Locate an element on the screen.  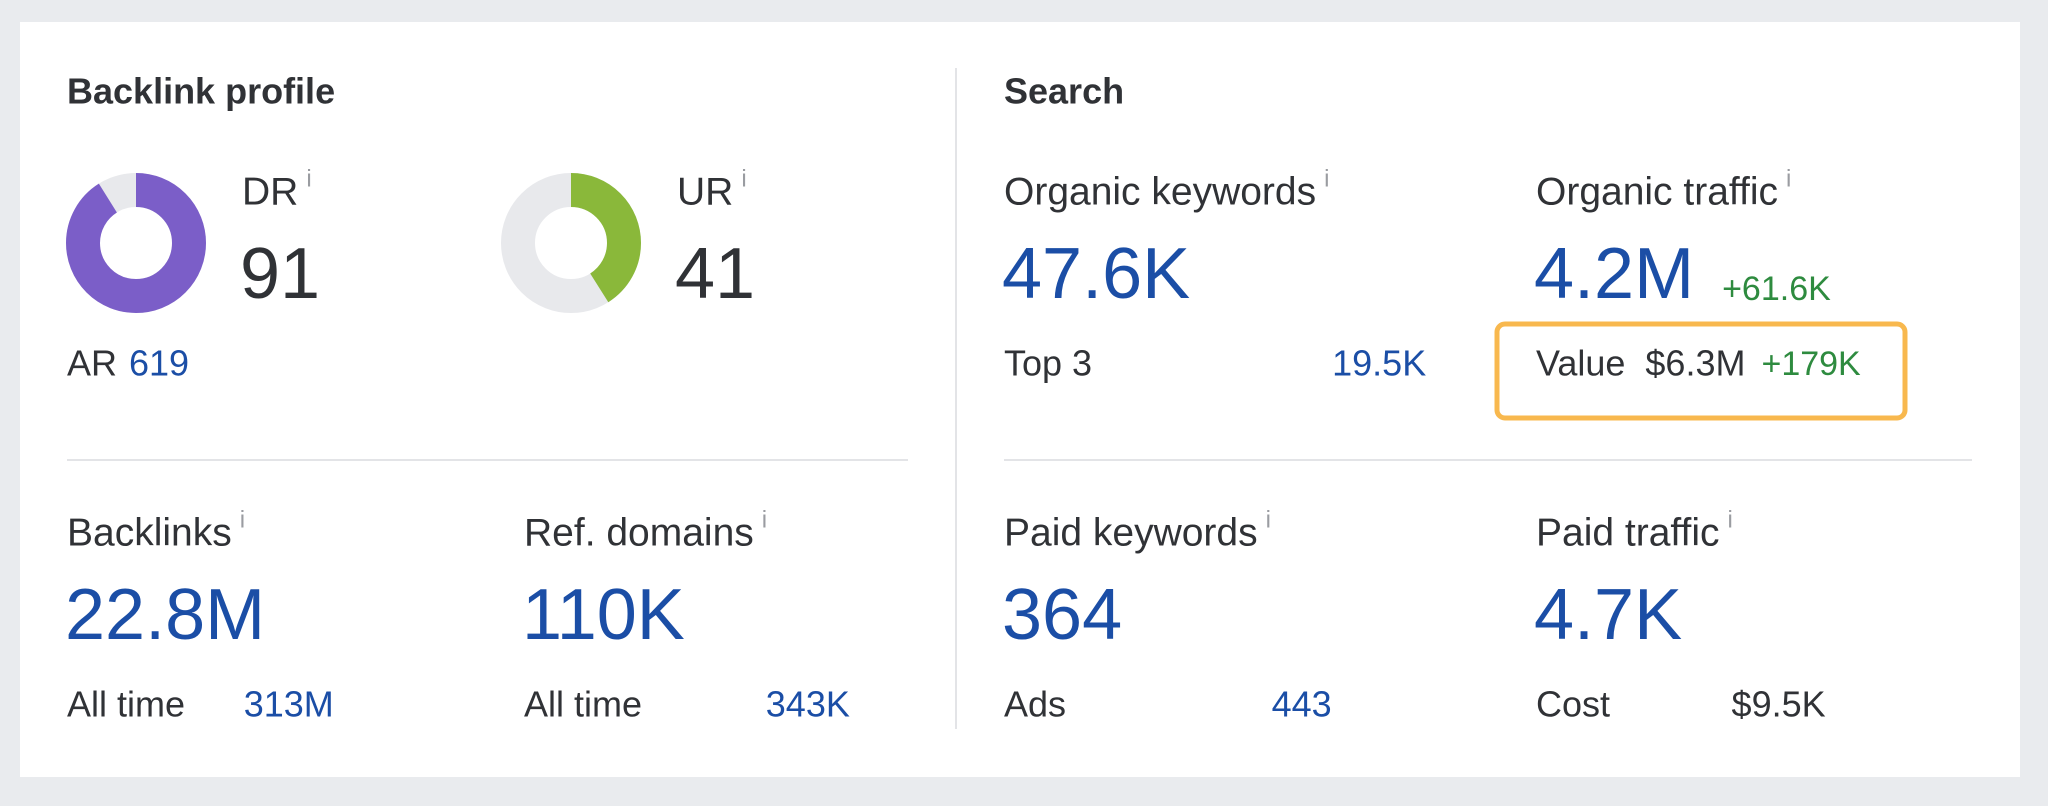
sub-value: 343K is located at coordinates (808, 704).